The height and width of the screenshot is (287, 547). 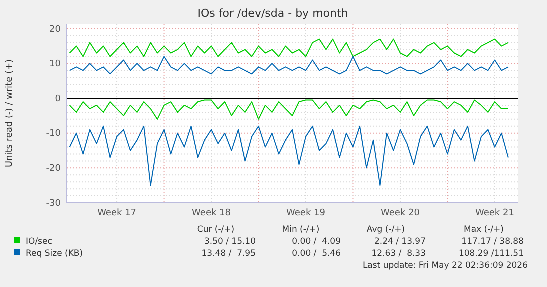 I want to click on x-tick-label: Week 18, so click(x=212, y=213).